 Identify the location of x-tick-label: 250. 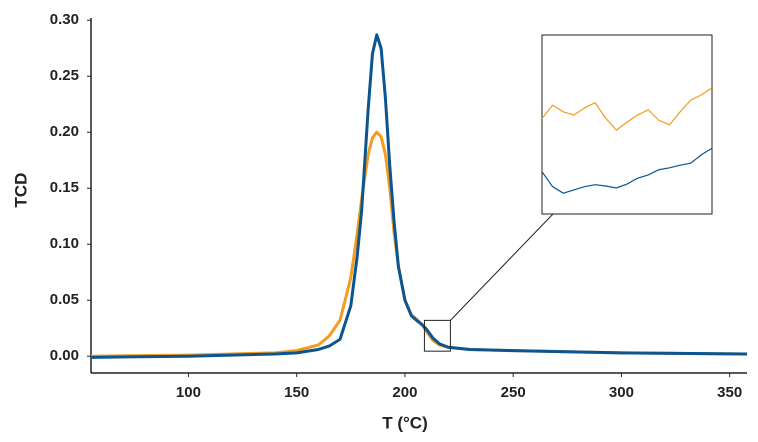
(513, 392).